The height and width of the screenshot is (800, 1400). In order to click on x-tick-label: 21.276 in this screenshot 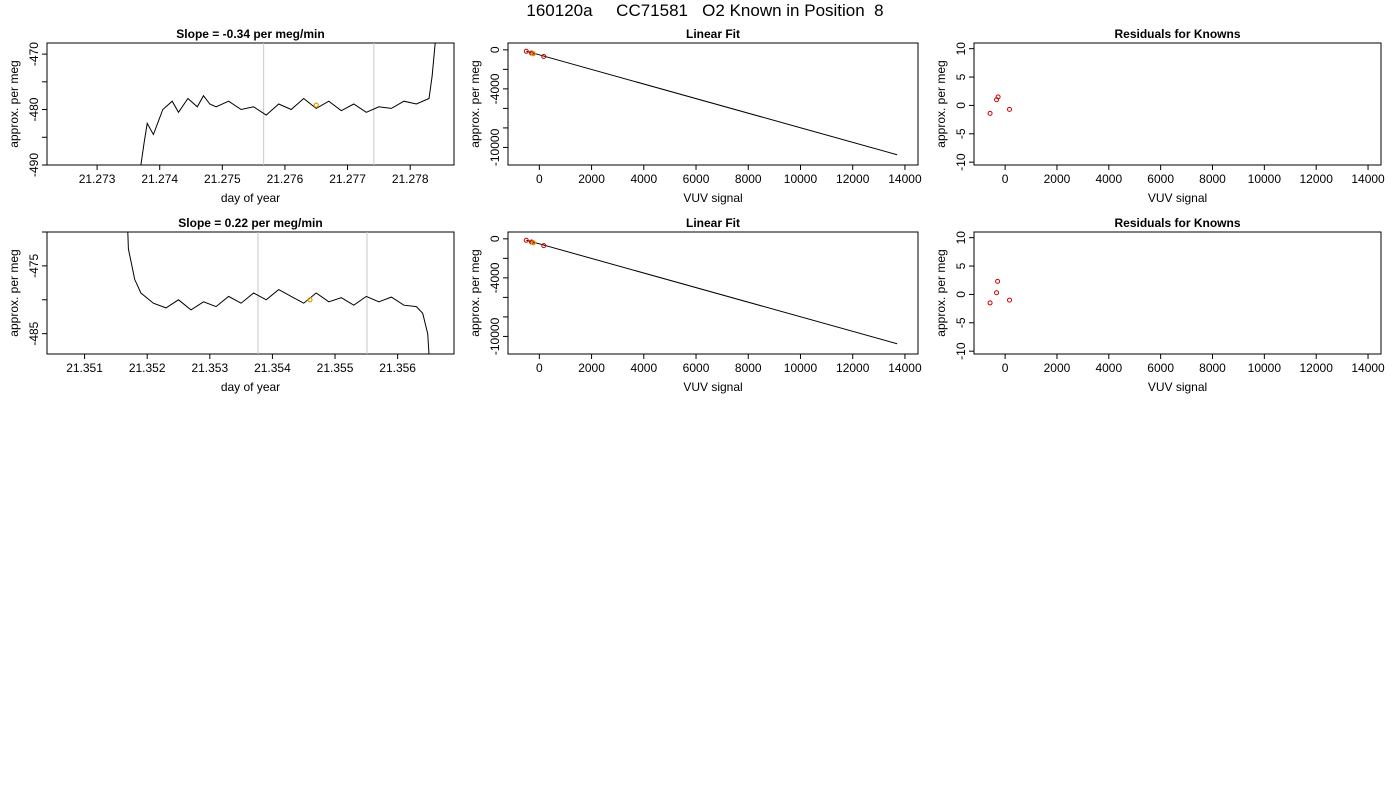, I will do `click(285, 179)`.